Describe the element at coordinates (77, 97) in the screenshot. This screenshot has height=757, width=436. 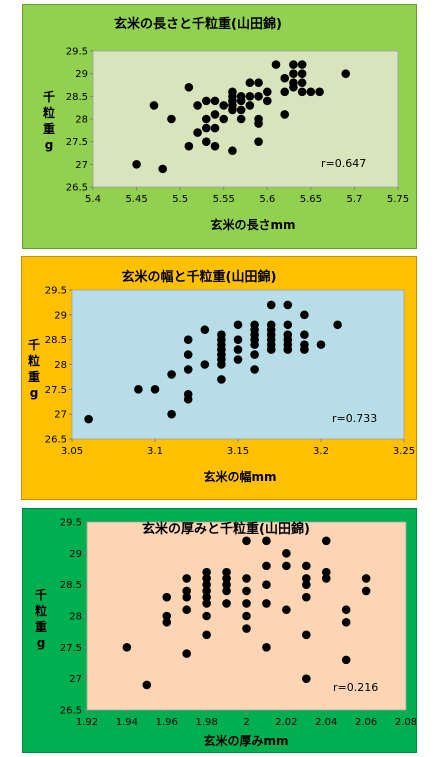
I see `y-tick-label: 28.5` at that location.